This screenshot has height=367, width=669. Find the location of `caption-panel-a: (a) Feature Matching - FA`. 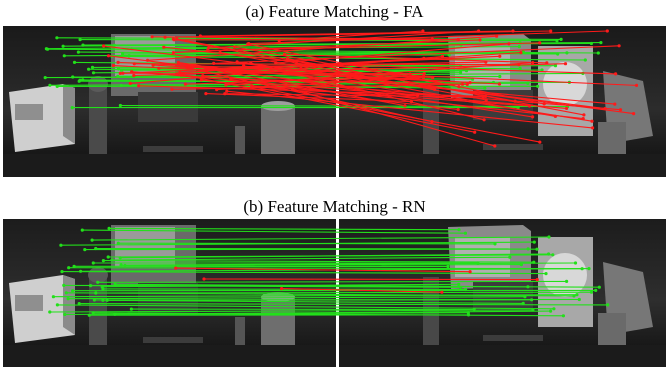

caption-panel-a: (a) Feature Matching - FA is located at coordinates (334, 11).